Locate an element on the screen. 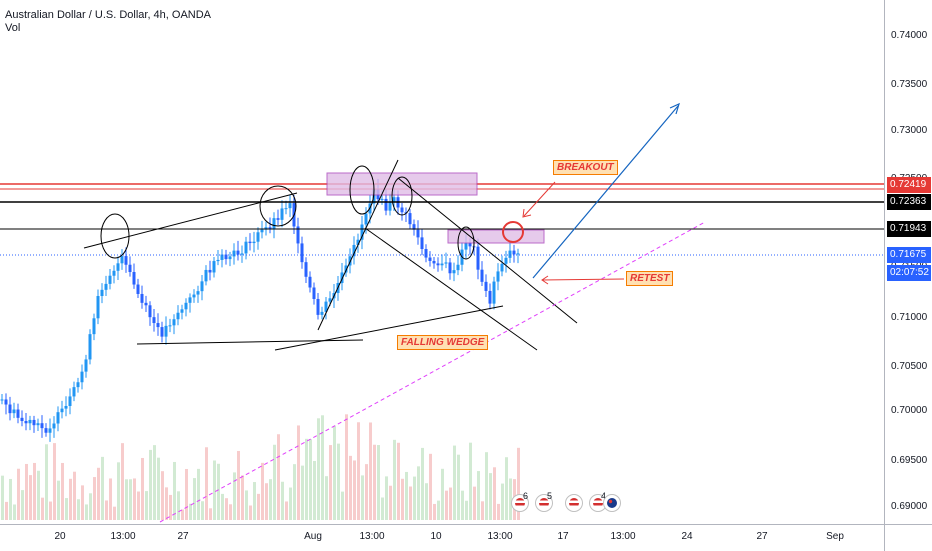 This screenshot has height=551, width=932. economic-event-marker: 5 is located at coordinates (544, 501).